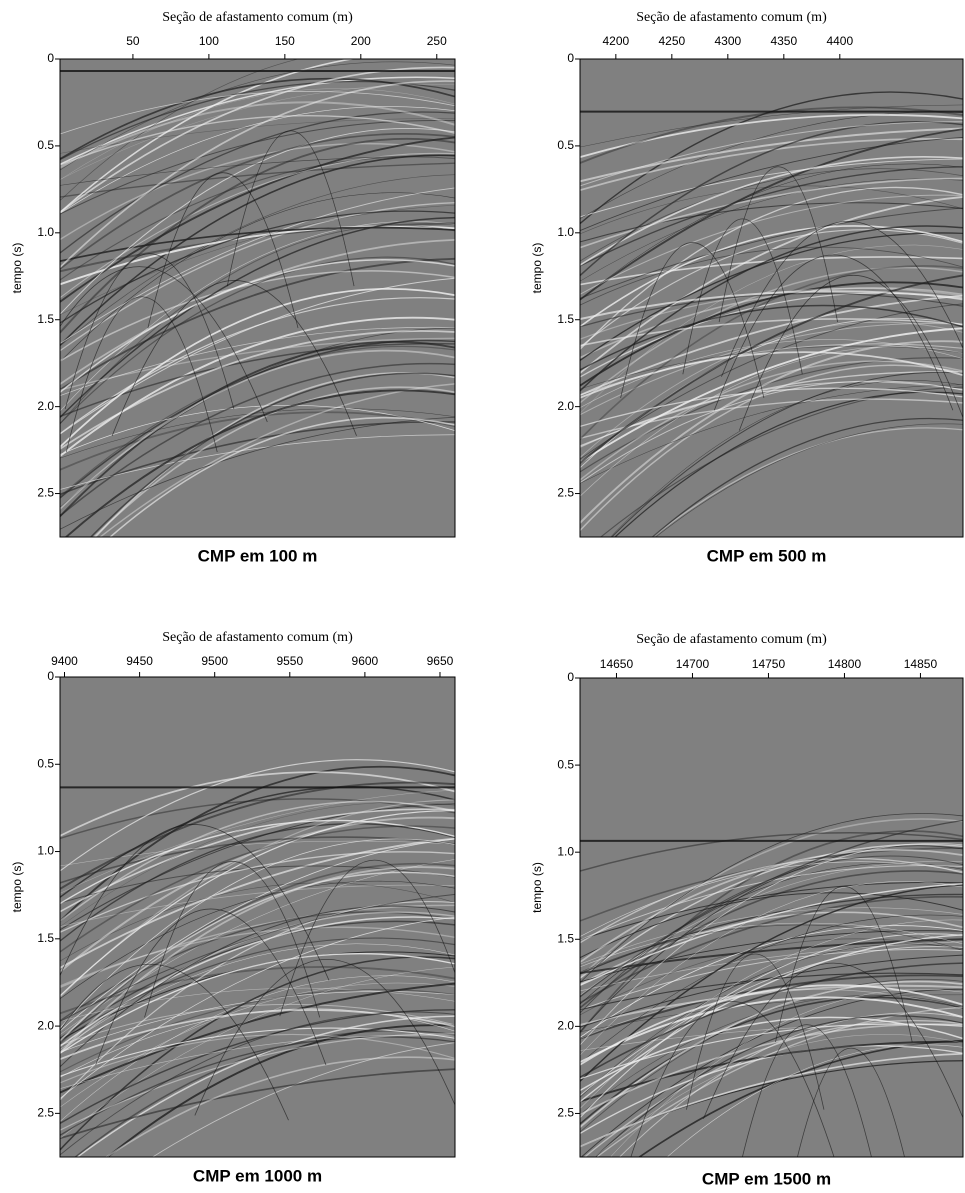 The image size is (965, 1193). Describe the element at coordinates (133, 41) in the screenshot. I see `x-tick-label: 50` at that location.